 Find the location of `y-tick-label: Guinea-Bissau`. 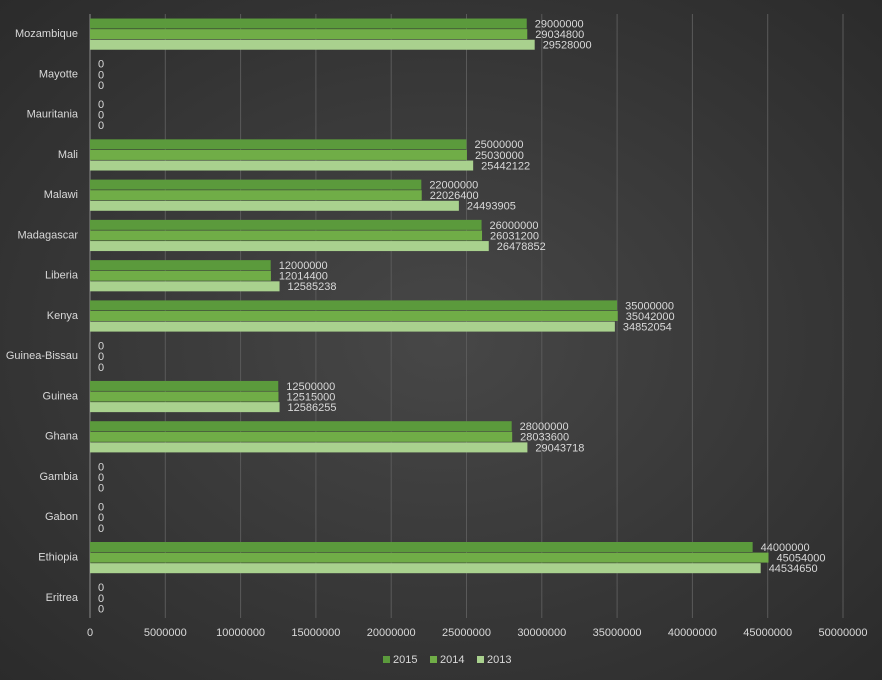

y-tick-label: Guinea-Bissau is located at coordinates (42, 356).